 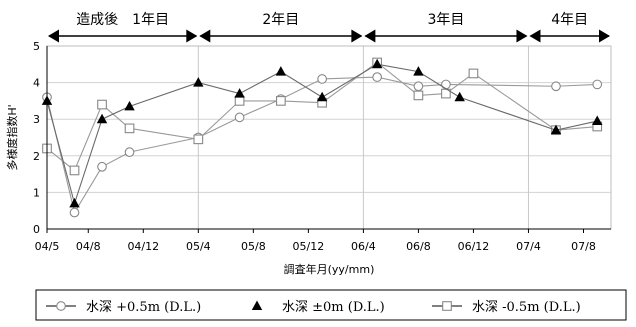 I want to click on period-label: 4年目, so click(x=569, y=20).